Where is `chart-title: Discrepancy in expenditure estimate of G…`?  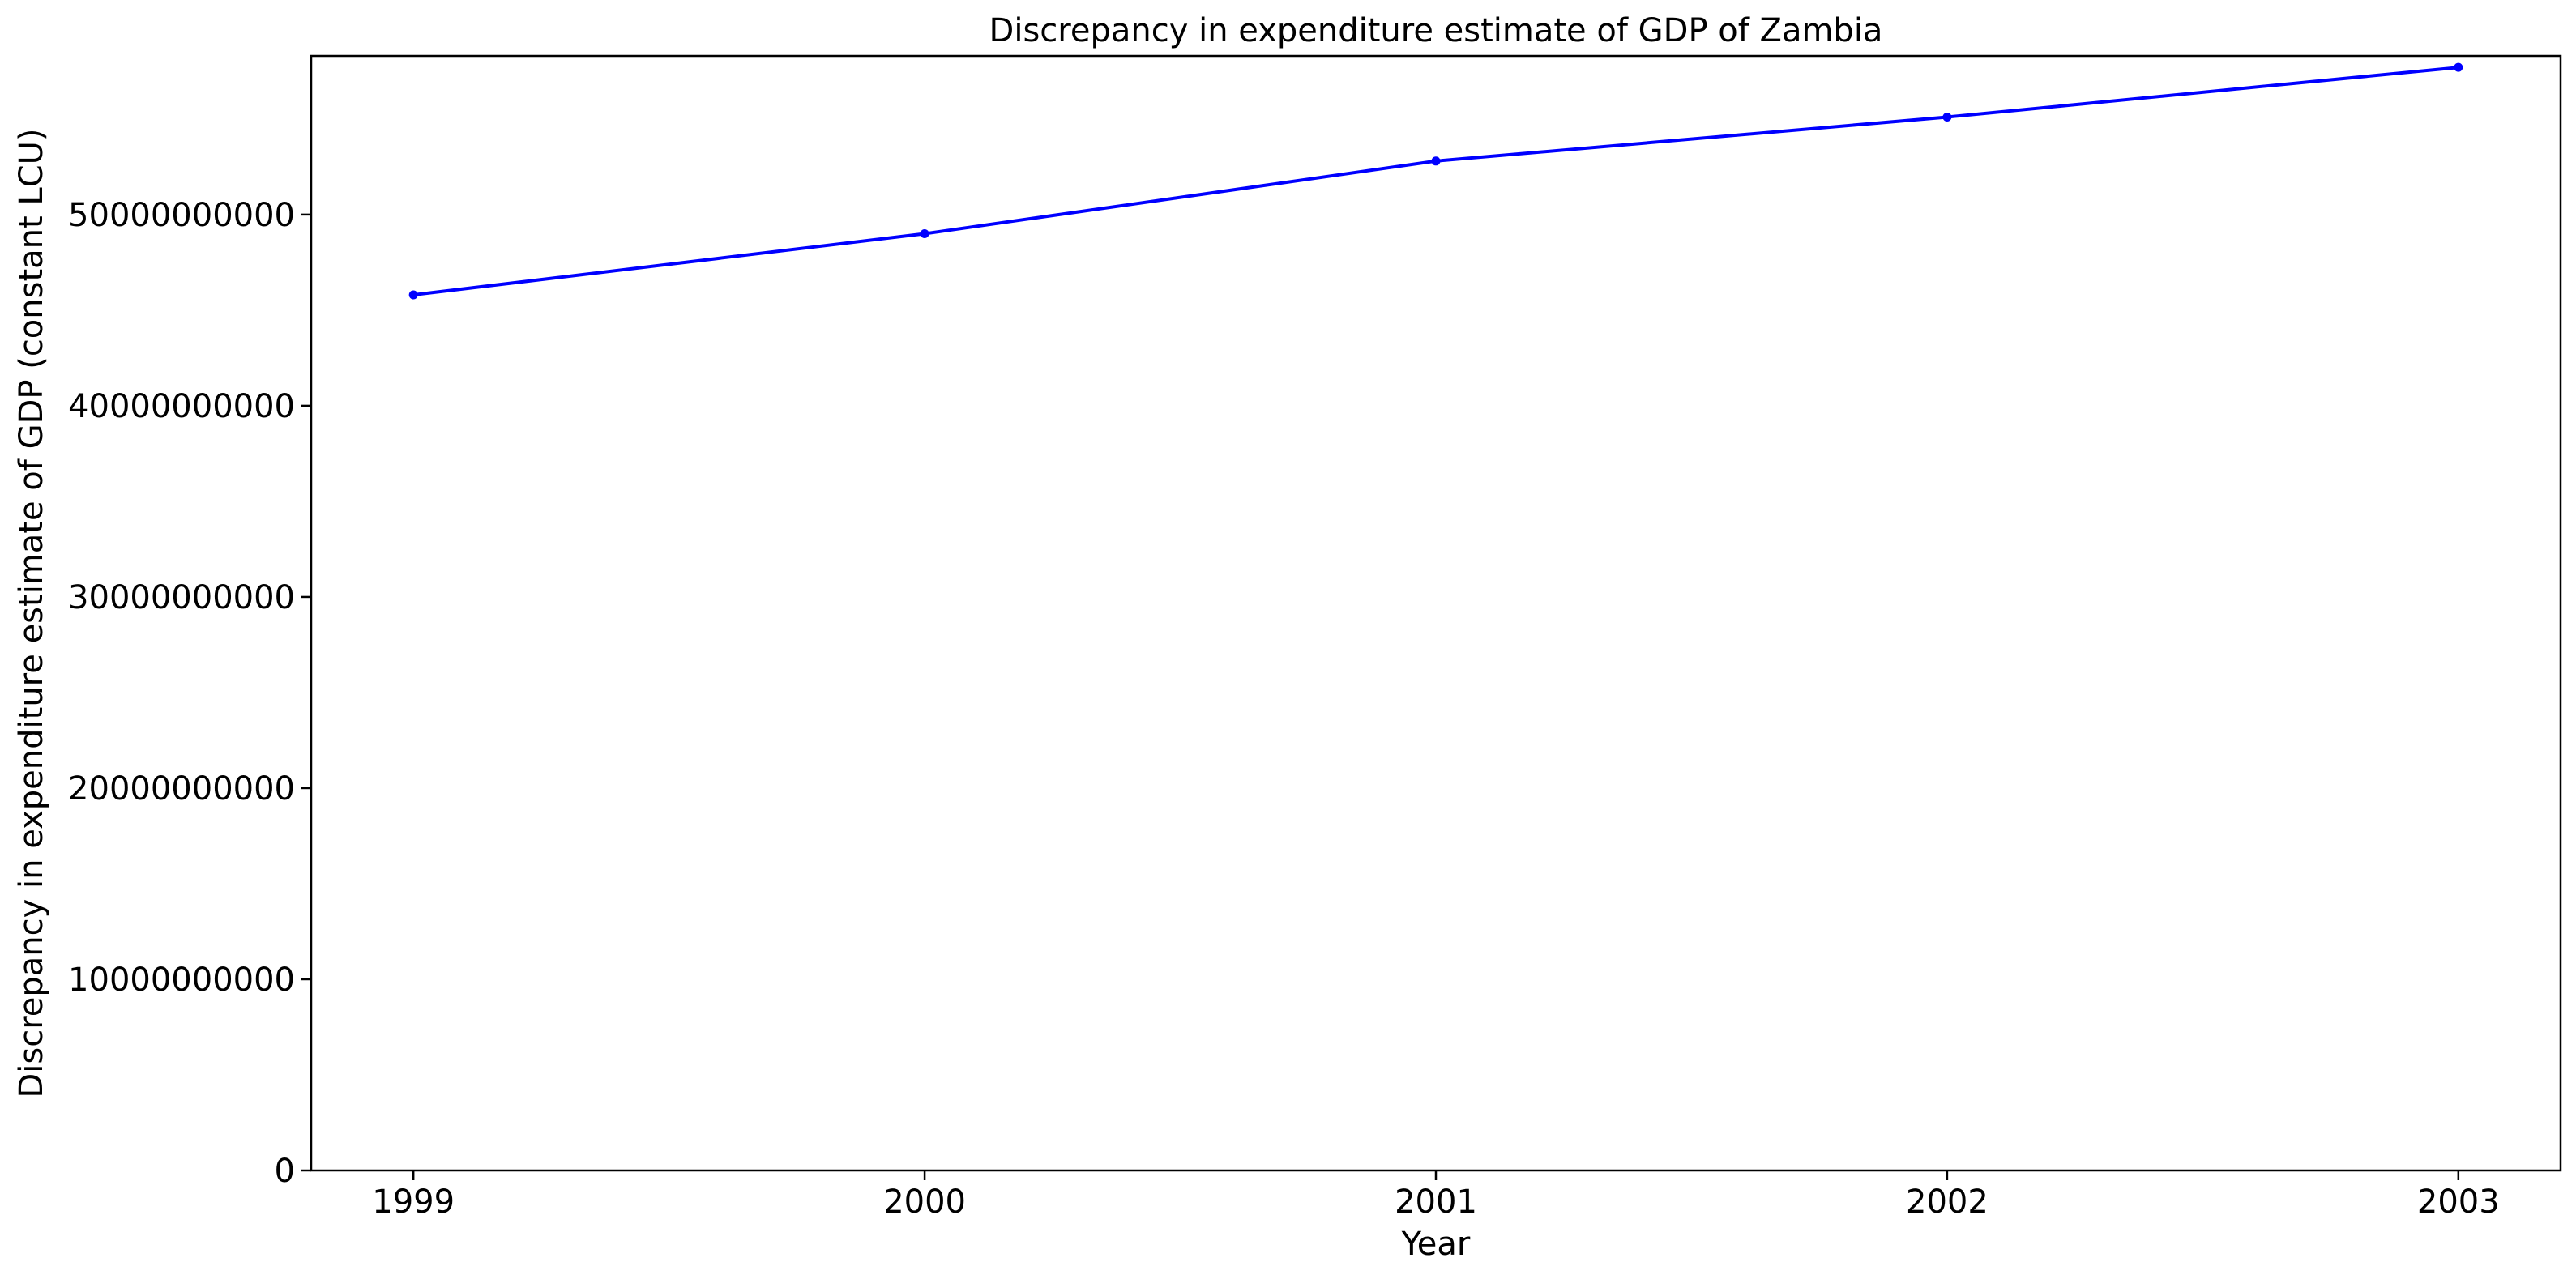
chart-title: Discrepancy in expenditure estimate of G… is located at coordinates (1436, 30).